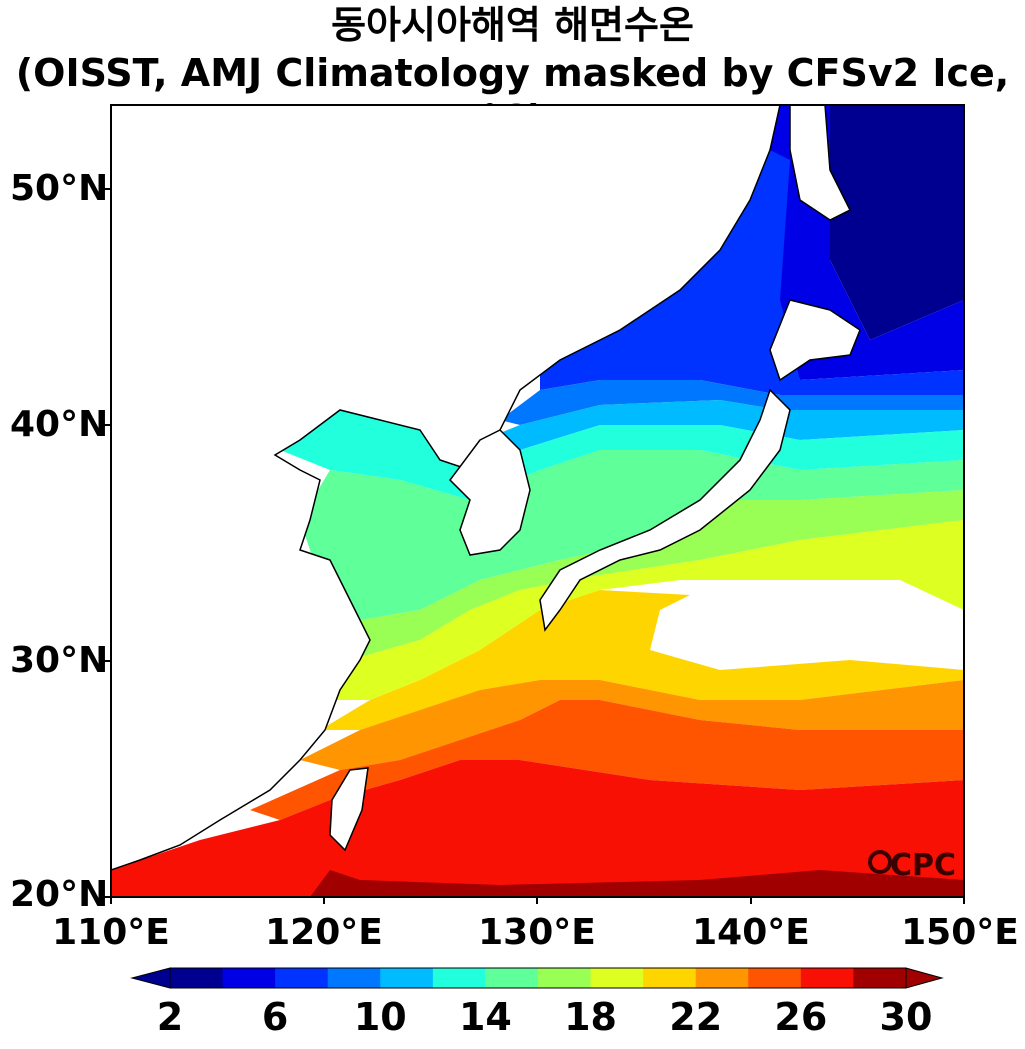 The height and width of the screenshot is (1049, 1025). I want to click on lat-label-40n: 40°N, so click(59, 424).